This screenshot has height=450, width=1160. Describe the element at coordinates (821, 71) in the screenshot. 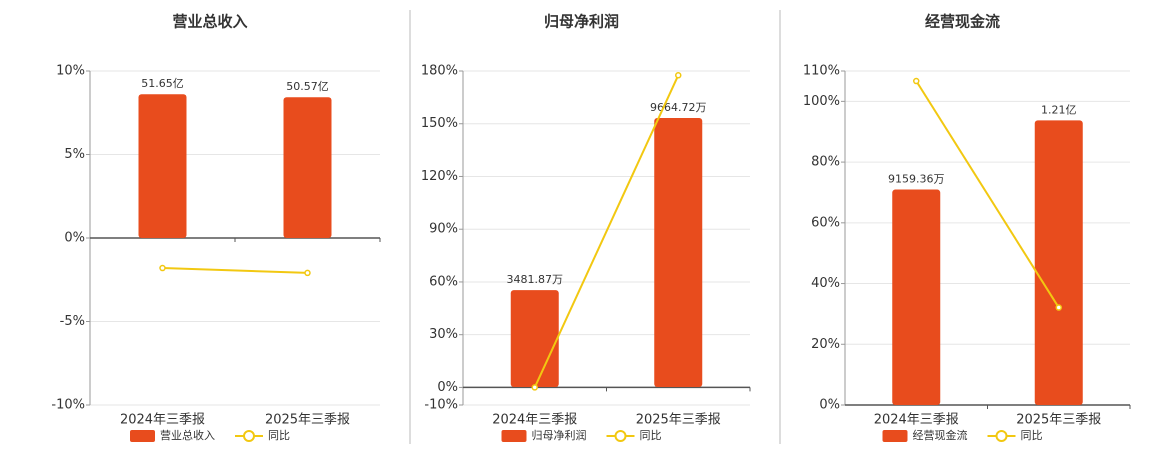

I see `y-tick-label: 110%` at that location.